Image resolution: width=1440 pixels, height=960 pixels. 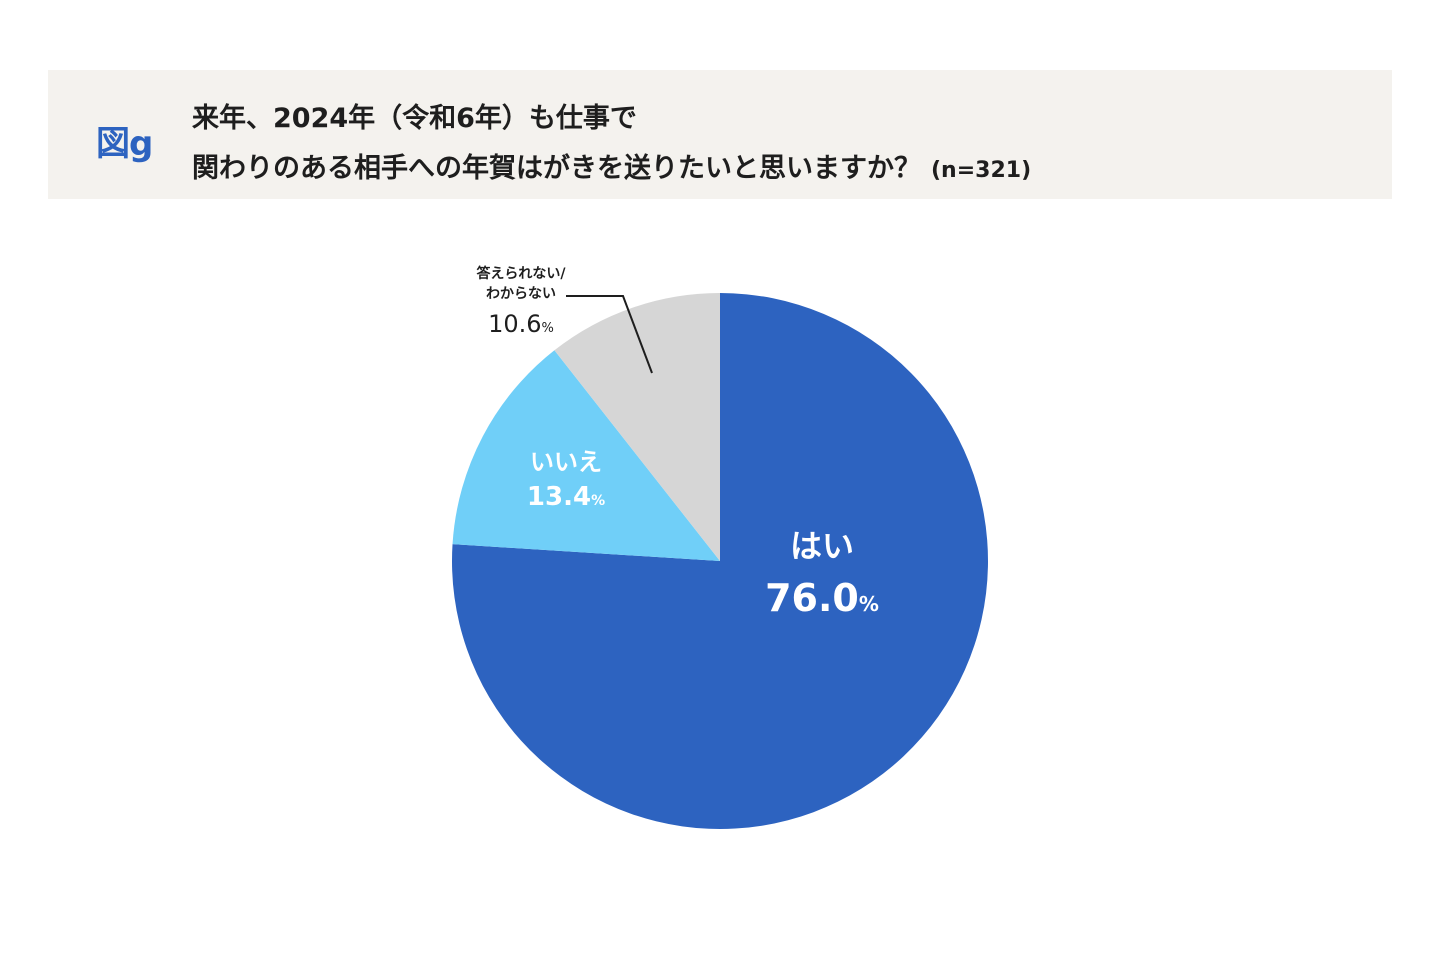 I want to click on slice-value-number-2: 10.6, so click(x=514, y=324).